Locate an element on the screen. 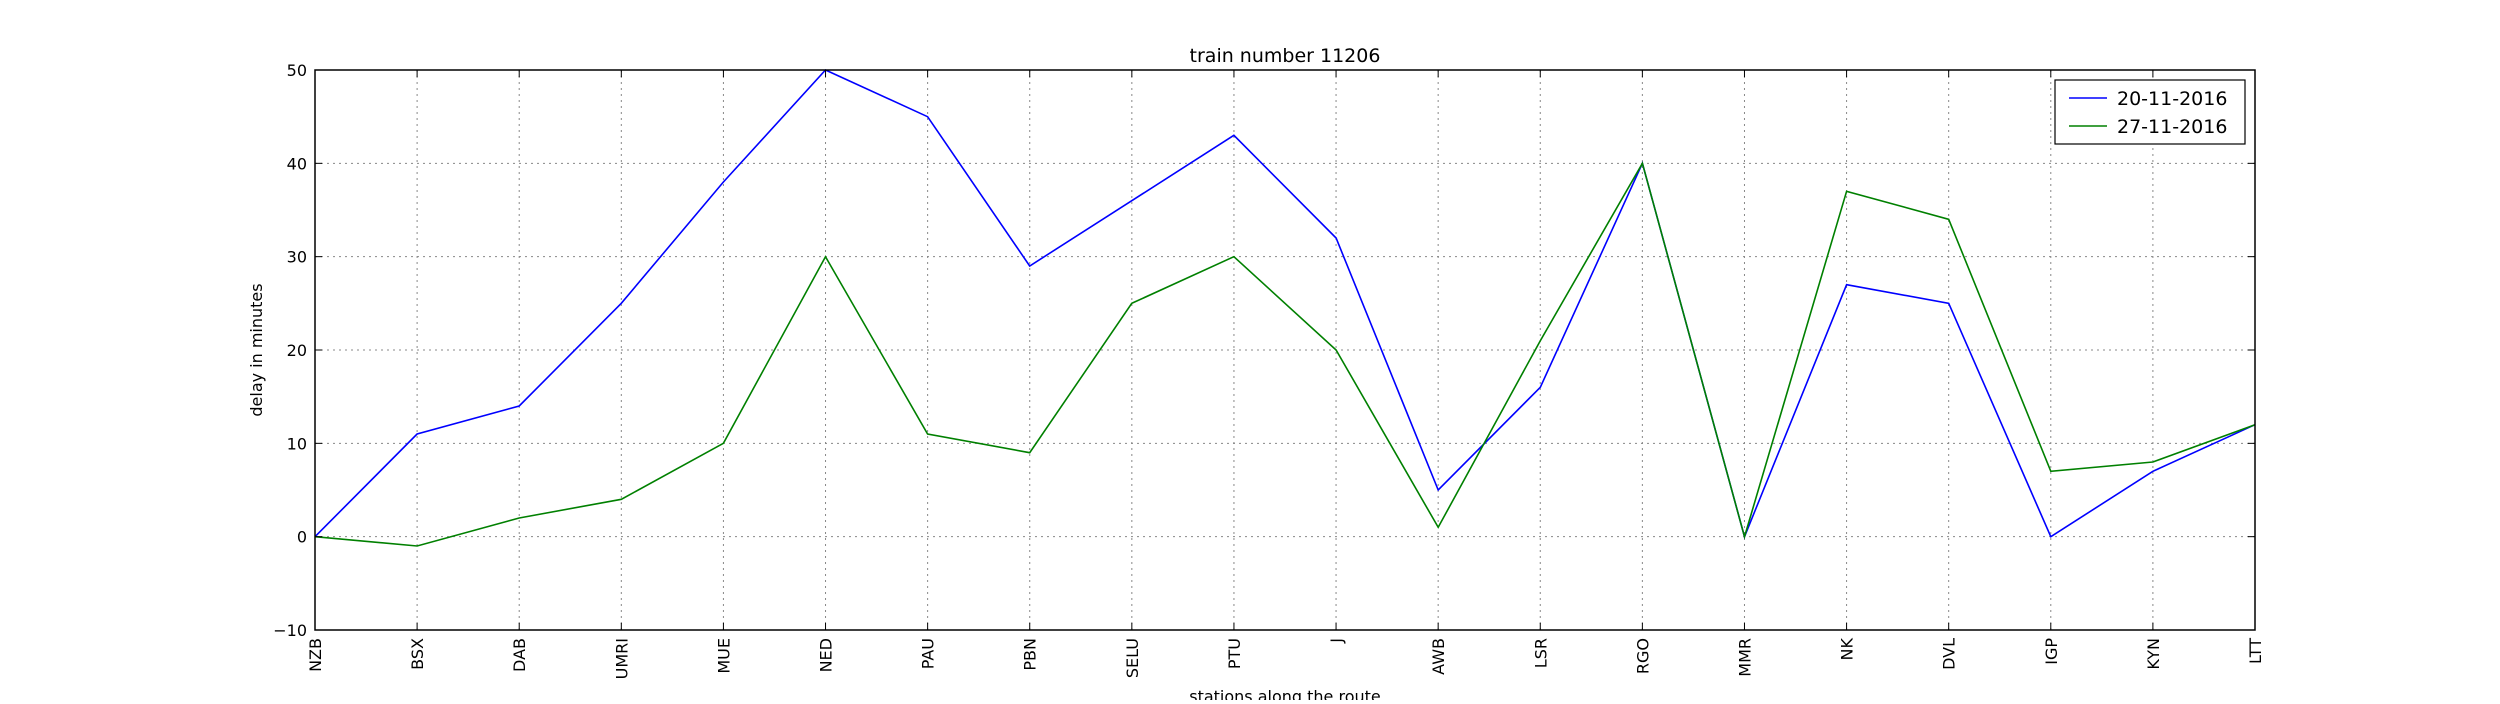  x-tick-label: NK is located at coordinates (1847, 649).